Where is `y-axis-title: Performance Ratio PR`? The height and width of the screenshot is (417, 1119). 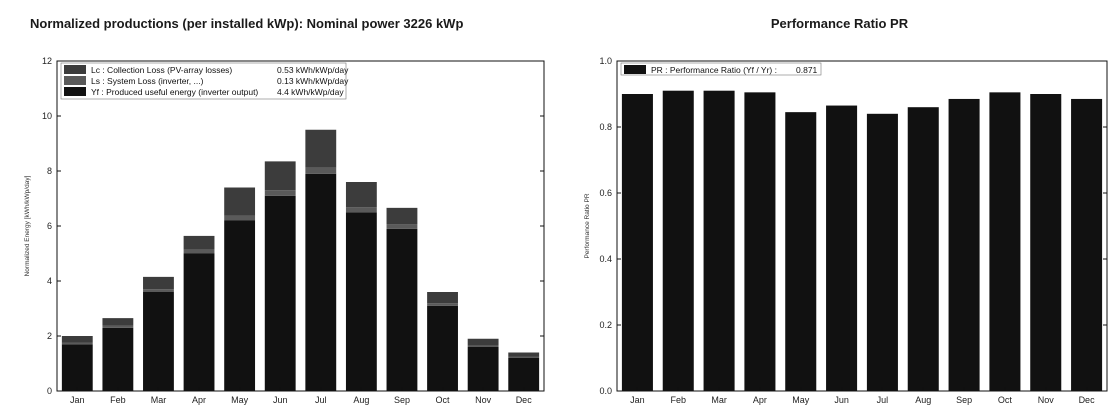
y-axis-title: Performance Ratio PR is located at coordinates (587, 225).